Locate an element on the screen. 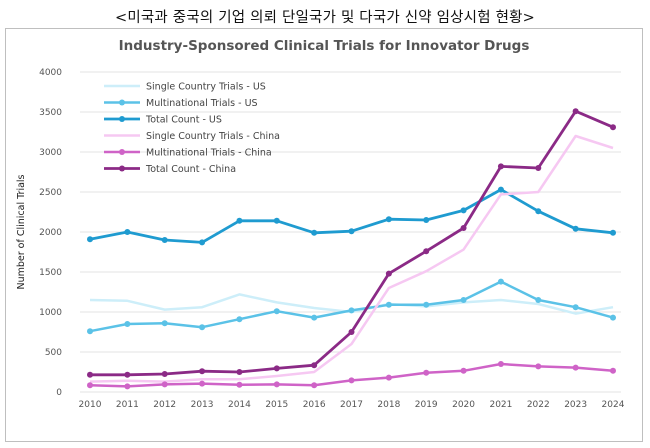 The width and height of the screenshot is (650, 448). legend-entry: Total Count - China is located at coordinates (170, 169).